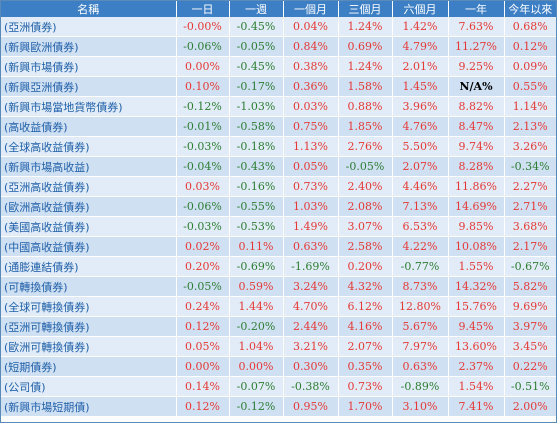 Image resolution: width=557 pixels, height=423 pixels. Describe the element at coordinates (476, 326) in the screenshot. I see `return-cell-1y: 9.45%` at that location.